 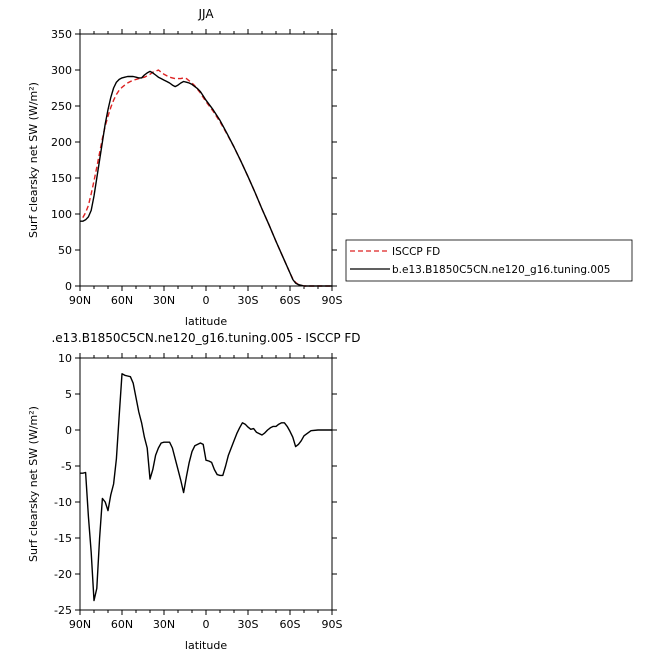 What do you see at coordinates (206, 321) in the screenshot?
I see `top-x-axis-title: latitude` at bounding box center [206, 321].